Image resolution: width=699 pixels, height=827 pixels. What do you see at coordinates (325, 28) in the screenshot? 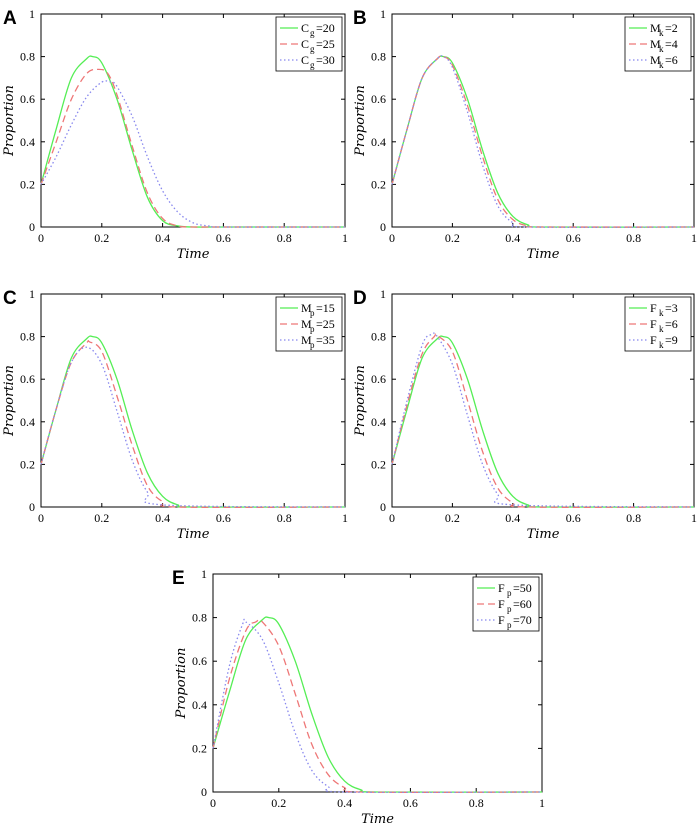
I see `legend-label-value: =20` at bounding box center [325, 28].